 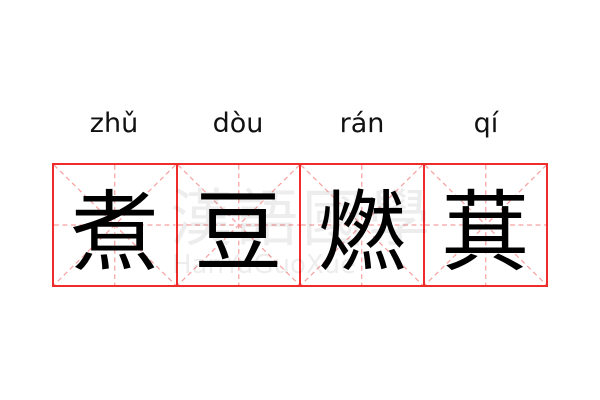 What do you see at coordinates (362, 123) in the screenshot?
I see `pinyin-2: rán` at bounding box center [362, 123].